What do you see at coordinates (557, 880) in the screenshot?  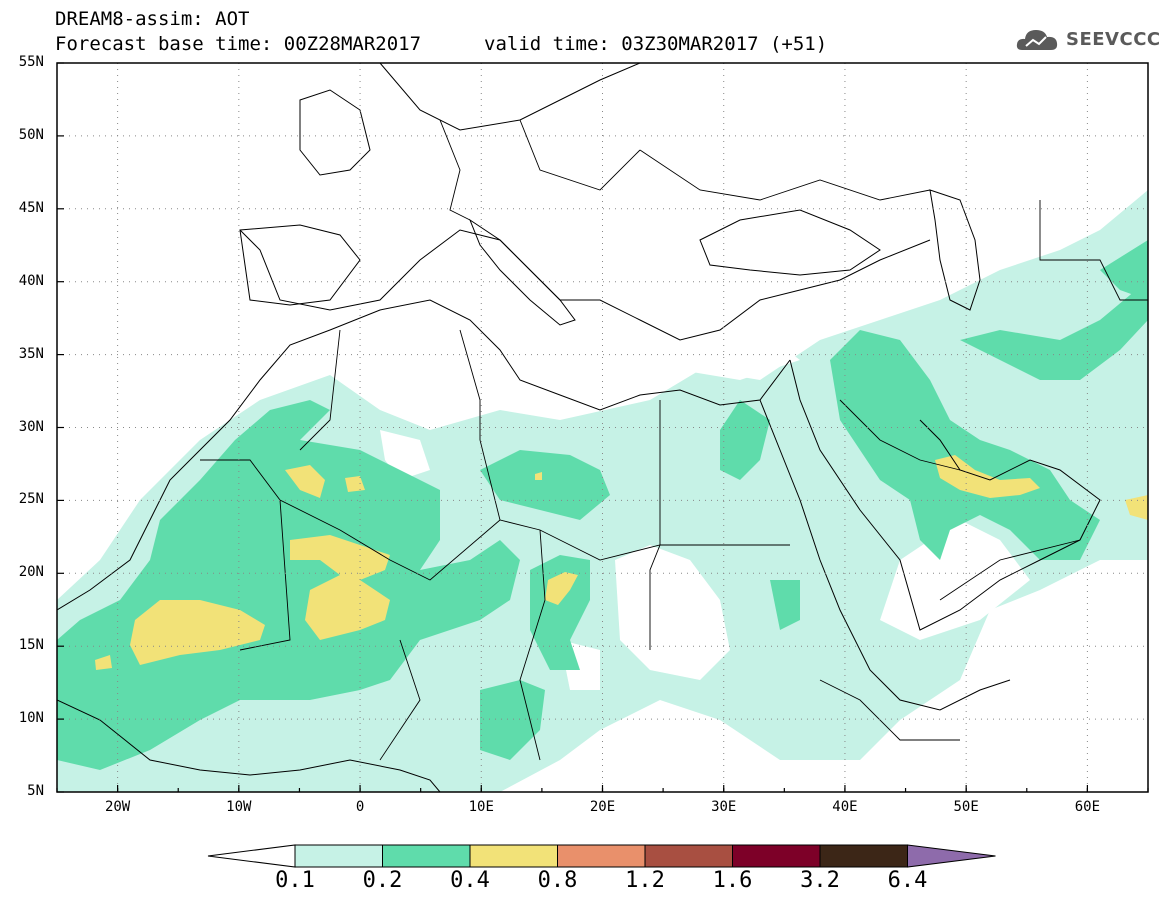 I see `colorbar-label: 0.8` at bounding box center [557, 880].